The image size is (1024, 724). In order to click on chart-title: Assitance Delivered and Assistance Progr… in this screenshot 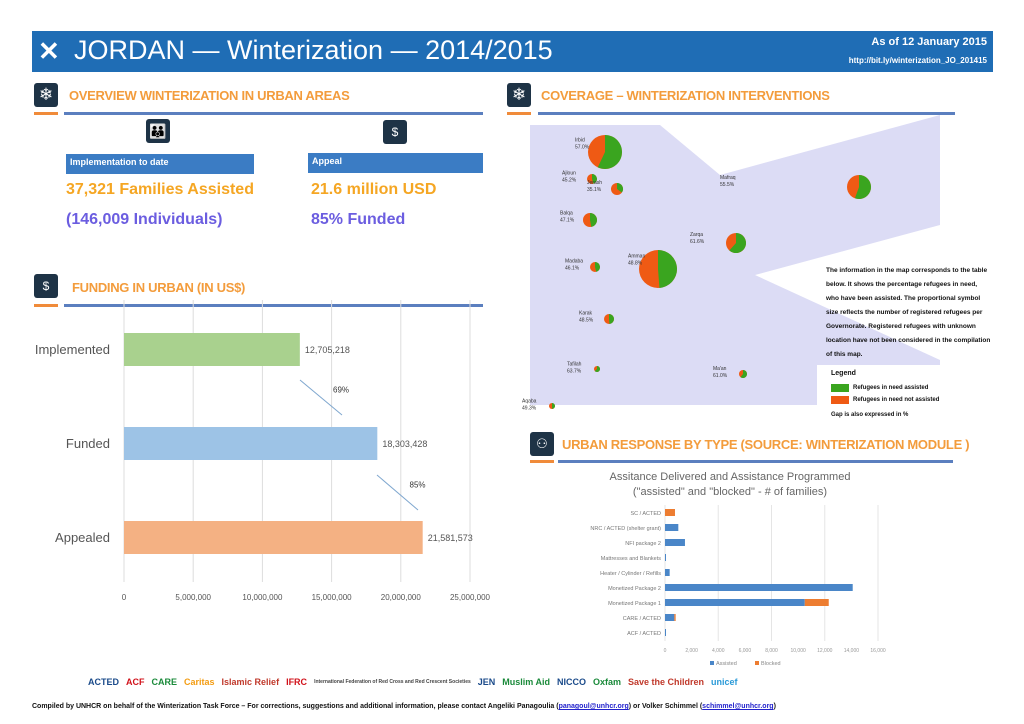, I will do `click(730, 477)`.